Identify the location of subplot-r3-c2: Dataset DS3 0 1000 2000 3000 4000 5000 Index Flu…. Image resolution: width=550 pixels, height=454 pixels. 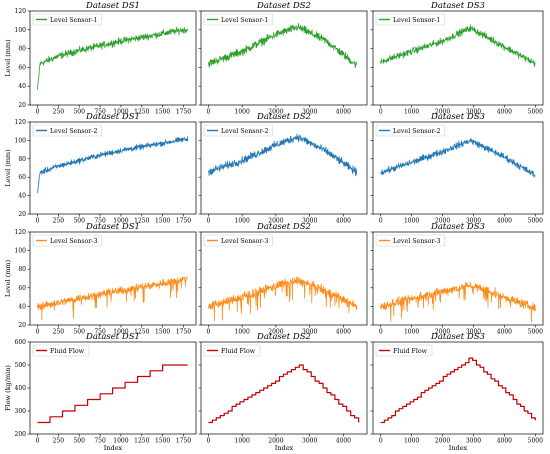
(457, 392).